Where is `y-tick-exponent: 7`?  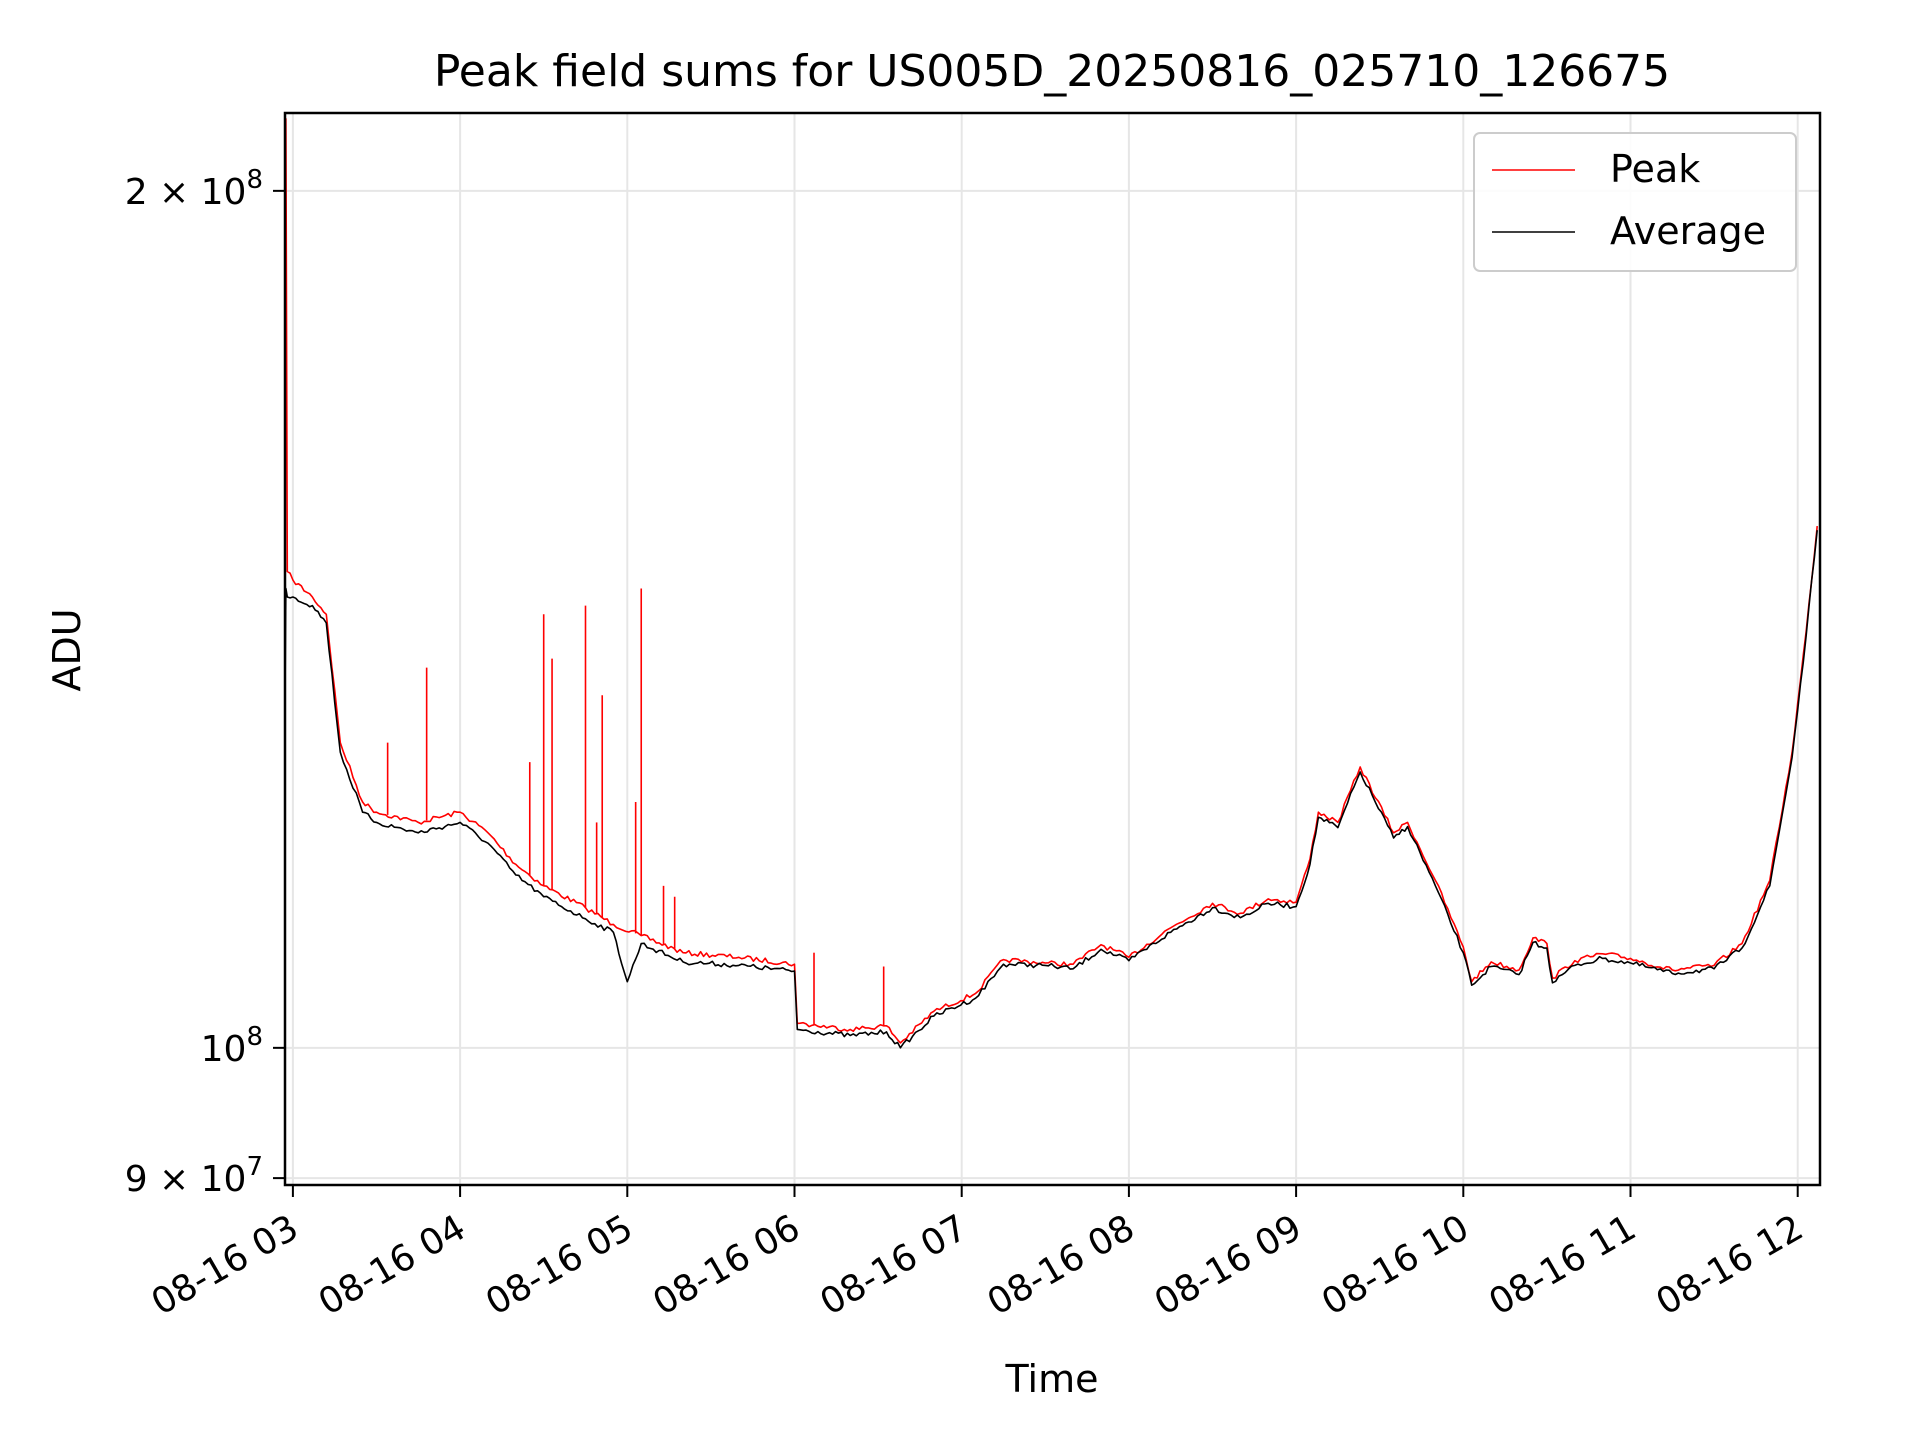 y-tick-exponent: 7 is located at coordinates (254, 1167).